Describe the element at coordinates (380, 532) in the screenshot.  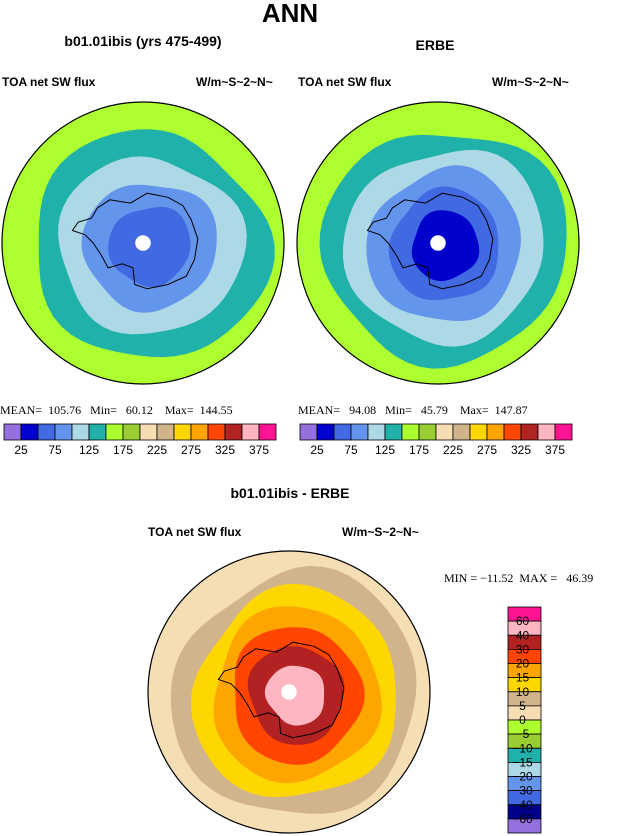
I see `diff-units-label: W/m~S~2~N~` at that location.